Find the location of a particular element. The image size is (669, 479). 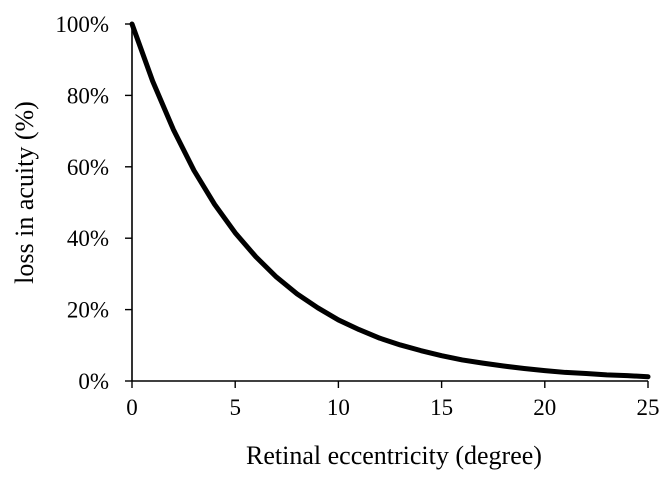

y-axis-title: loss in acuity (%) is located at coordinates (24, 192).